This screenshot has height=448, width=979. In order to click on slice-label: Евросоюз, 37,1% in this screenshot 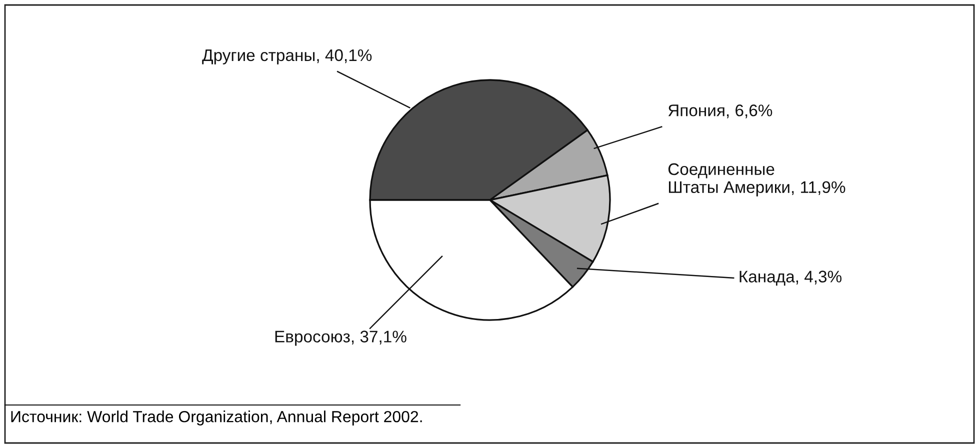, I will do `click(340, 338)`.